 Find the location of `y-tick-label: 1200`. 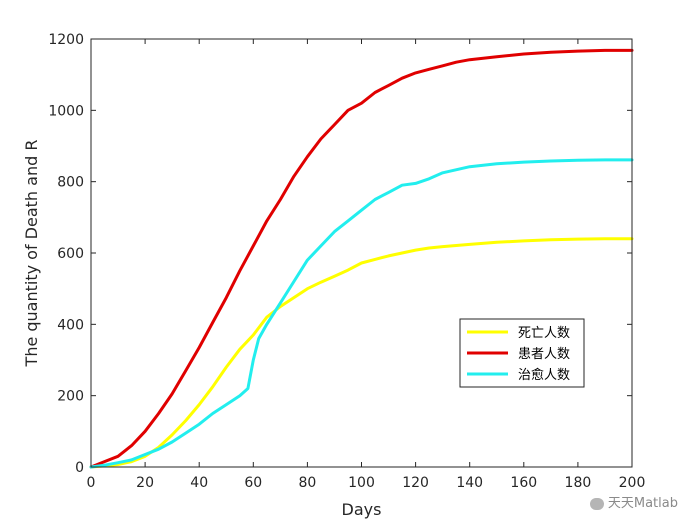

y-tick-label: 1200 is located at coordinates (66, 40).